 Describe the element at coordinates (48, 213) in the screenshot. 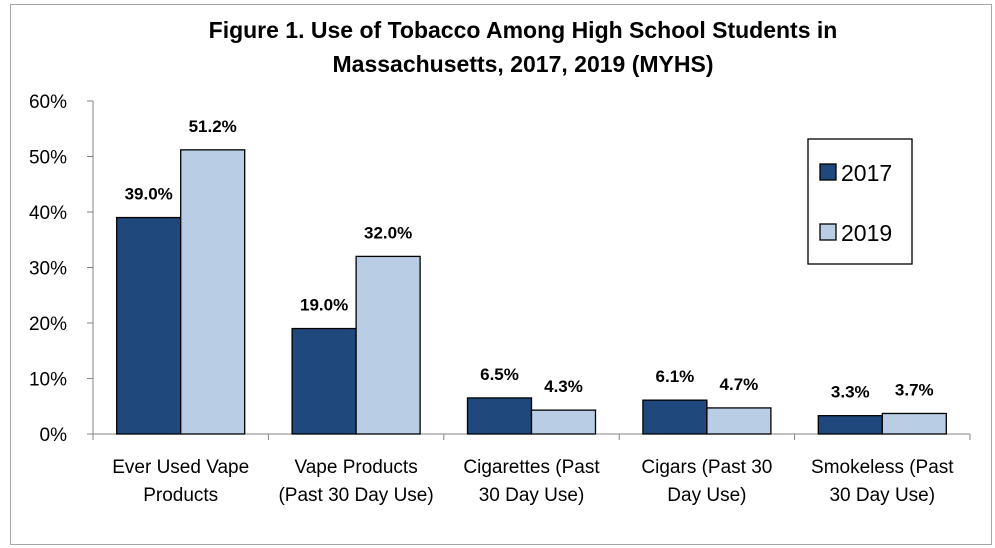

I see `y-tick-label: 40%` at that location.